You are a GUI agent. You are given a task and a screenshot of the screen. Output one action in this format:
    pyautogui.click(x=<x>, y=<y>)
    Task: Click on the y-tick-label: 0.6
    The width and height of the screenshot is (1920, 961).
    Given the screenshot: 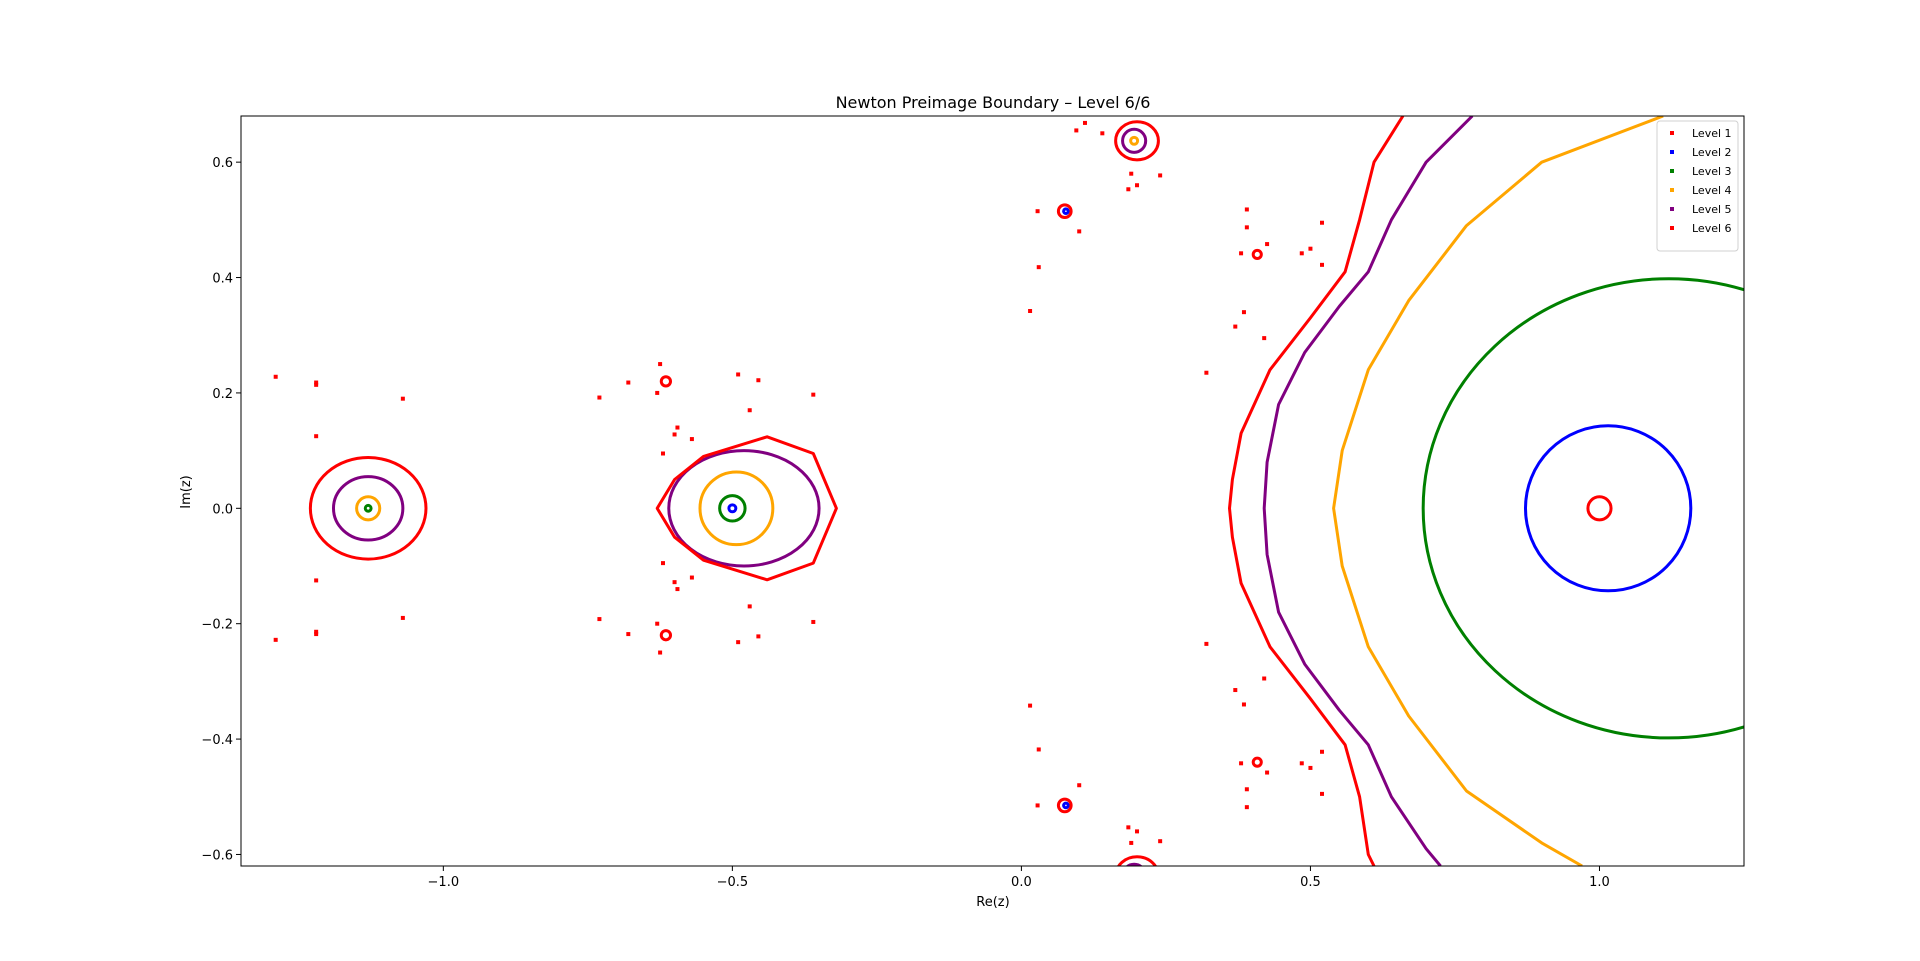 What is the action you would take?
    pyautogui.click(x=222, y=163)
    